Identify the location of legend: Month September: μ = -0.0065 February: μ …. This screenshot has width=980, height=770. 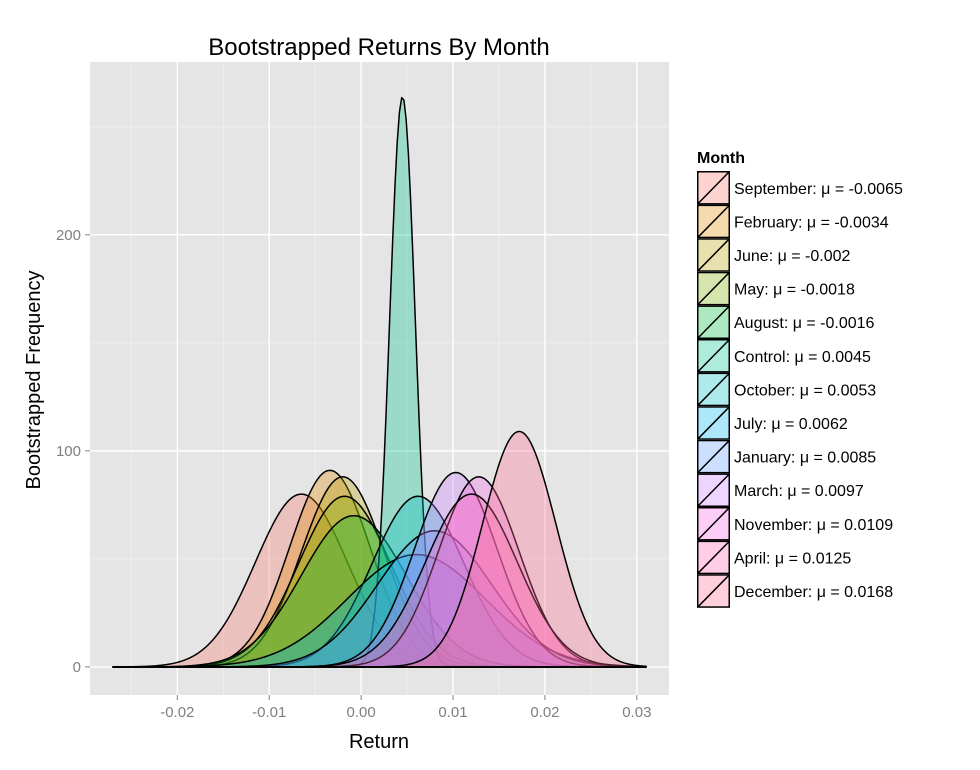
(800, 379).